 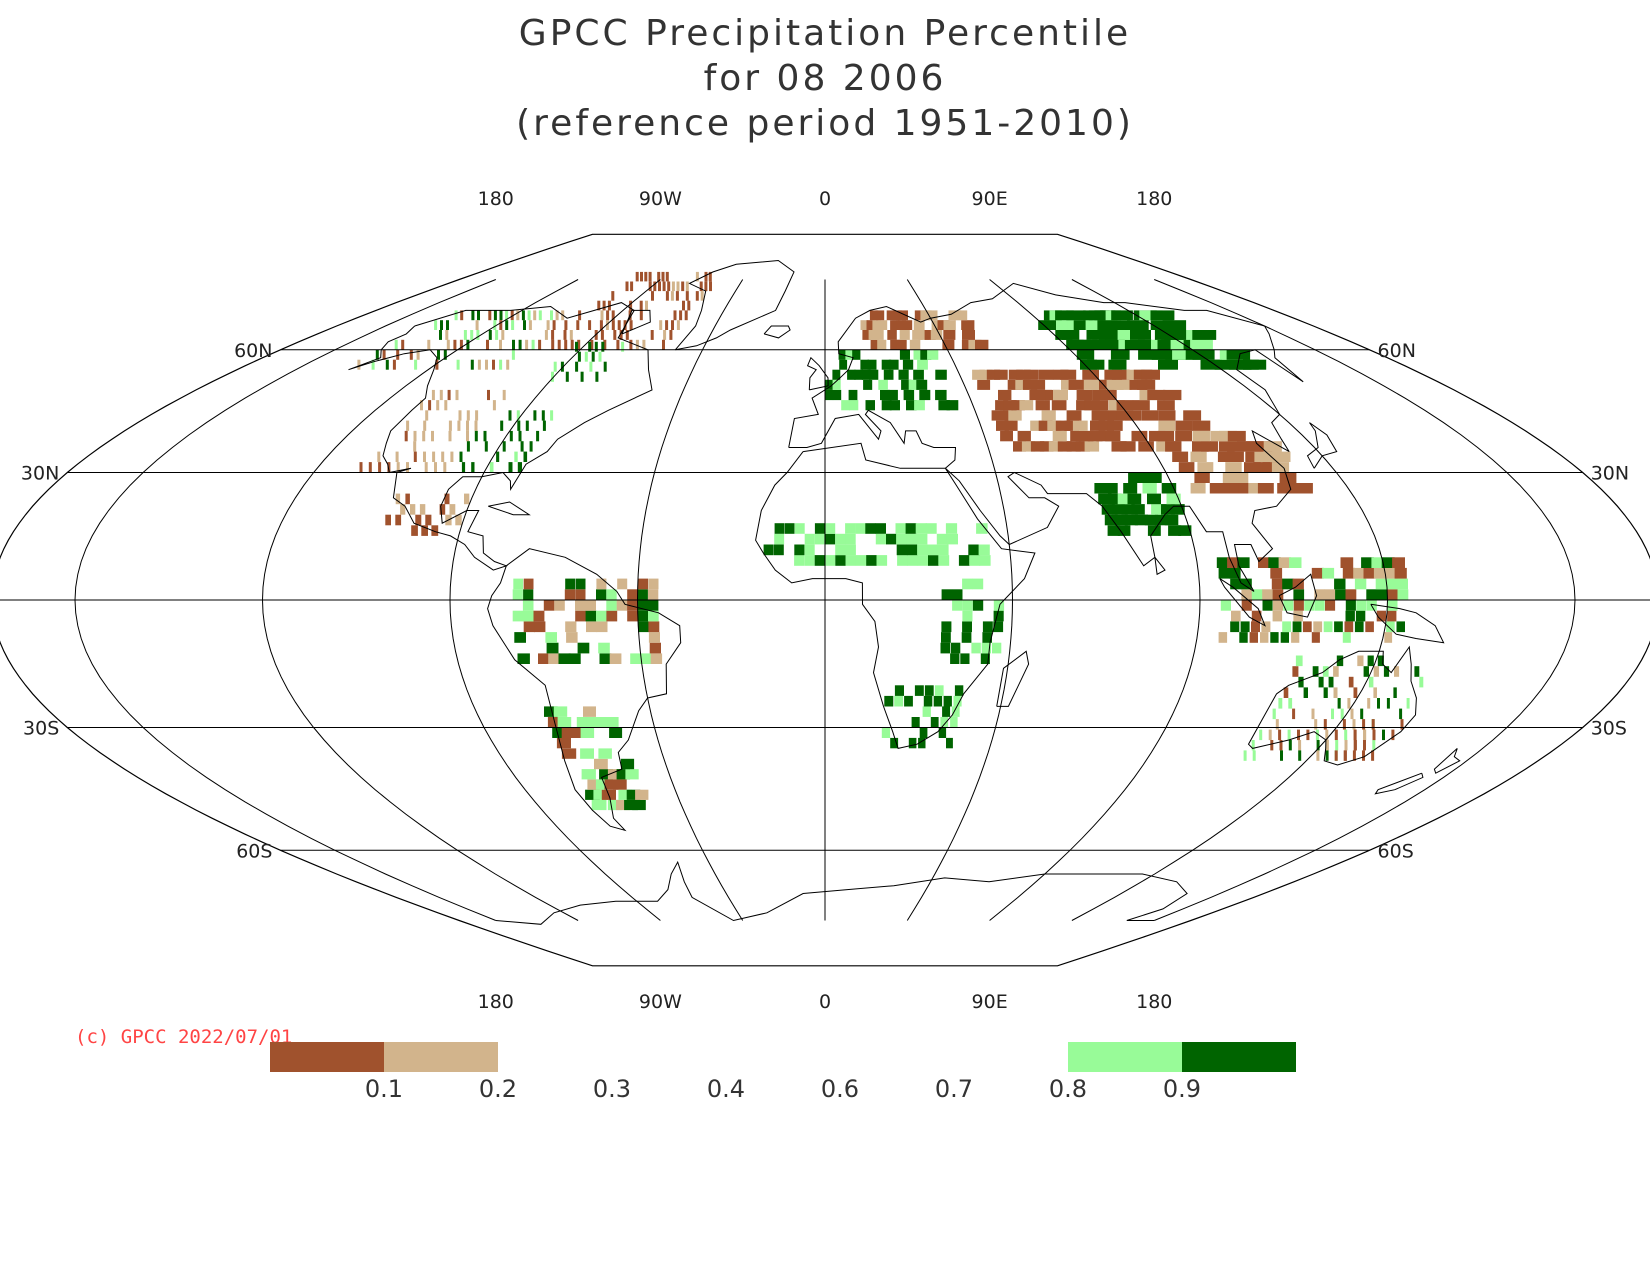 I want to click on legend-tick-label: 0.6, so click(x=840, y=1089).